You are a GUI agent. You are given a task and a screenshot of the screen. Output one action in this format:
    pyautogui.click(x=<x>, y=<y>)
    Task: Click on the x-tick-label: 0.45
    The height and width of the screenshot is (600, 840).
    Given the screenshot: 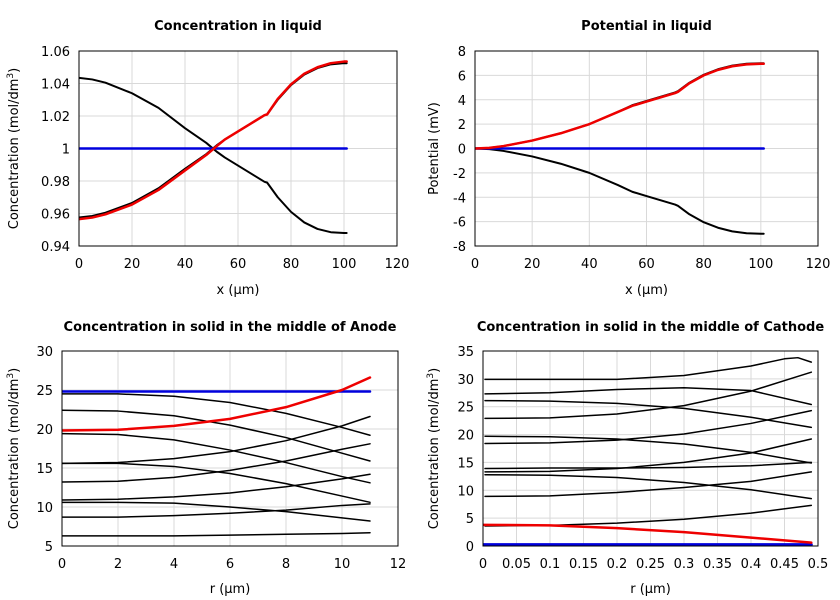 What is the action you would take?
    pyautogui.click(x=784, y=564)
    